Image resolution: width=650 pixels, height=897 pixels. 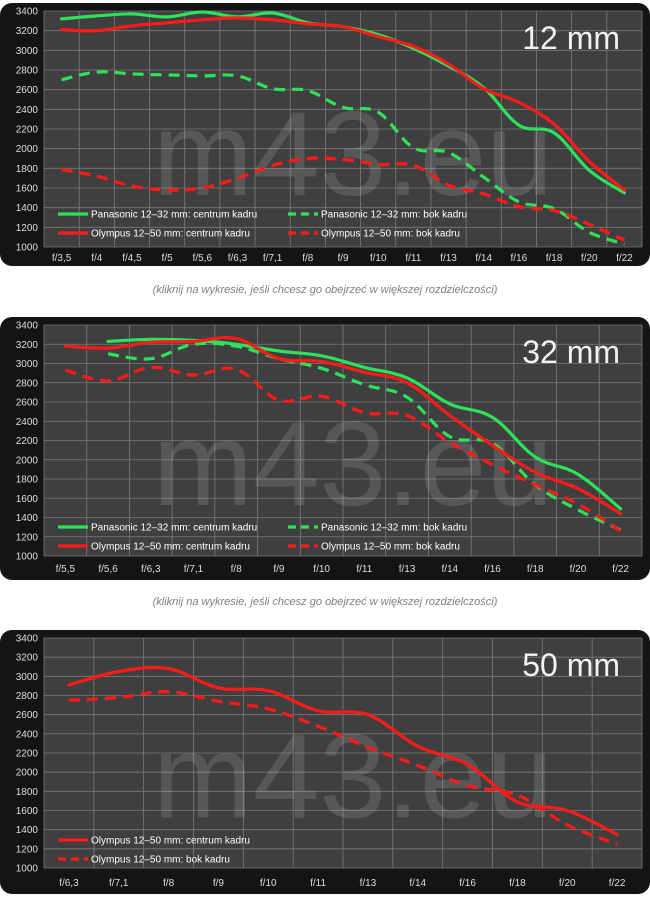 What do you see at coordinates (571, 665) in the screenshot?
I see `chart-title: 50 mm` at bounding box center [571, 665].